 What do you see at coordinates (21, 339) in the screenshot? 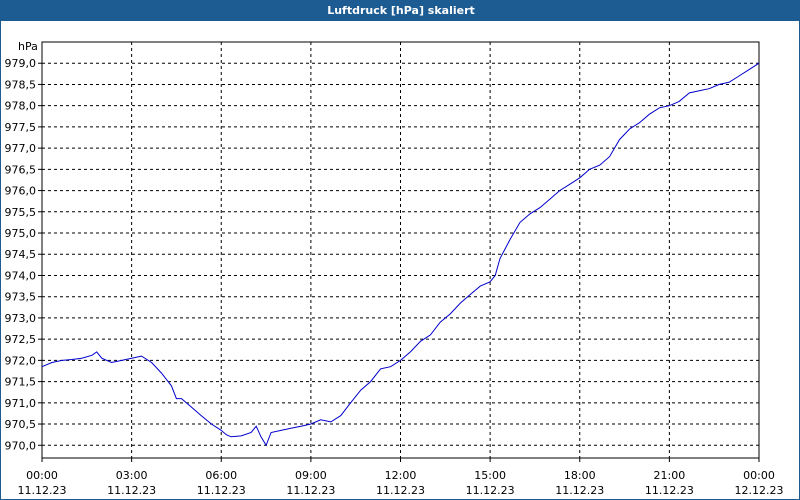
I see `y-tick-label: 972,5` at bounding box center [21, 339].